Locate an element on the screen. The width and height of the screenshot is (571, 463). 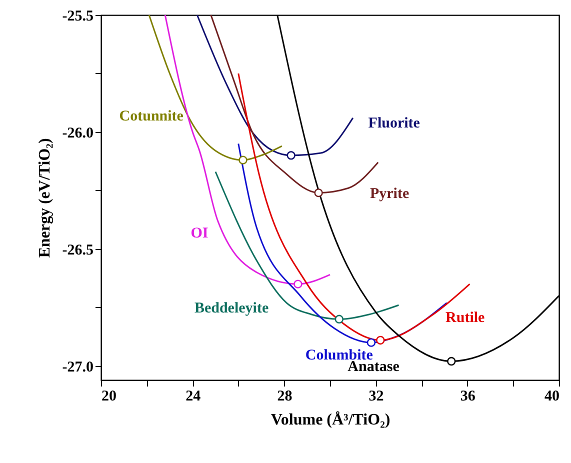
x-tick-label: 28 is located at coordinates (284, 396).